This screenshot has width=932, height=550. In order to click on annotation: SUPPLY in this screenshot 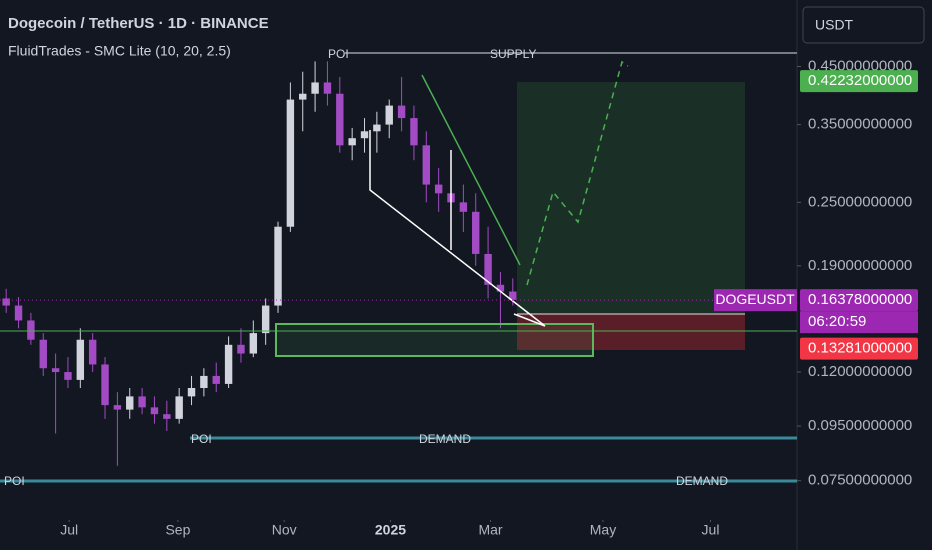, I will do `click(513, 54)`.